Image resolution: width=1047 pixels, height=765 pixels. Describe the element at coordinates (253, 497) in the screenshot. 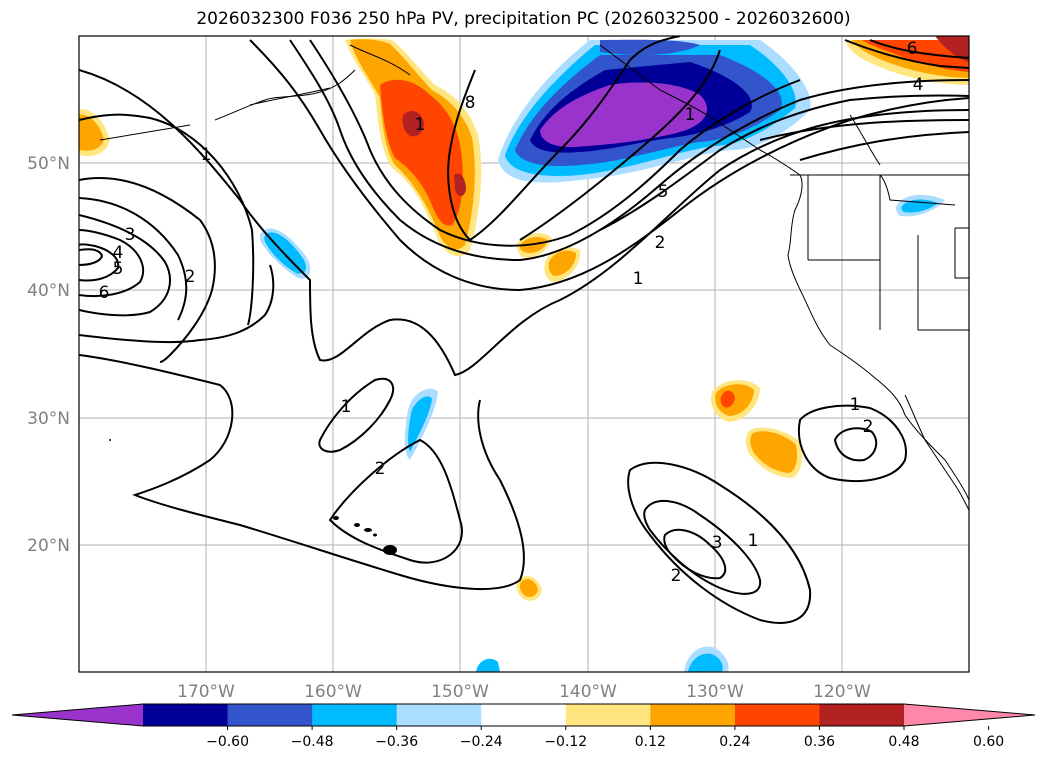

I see `hawaii-islands` at that location.